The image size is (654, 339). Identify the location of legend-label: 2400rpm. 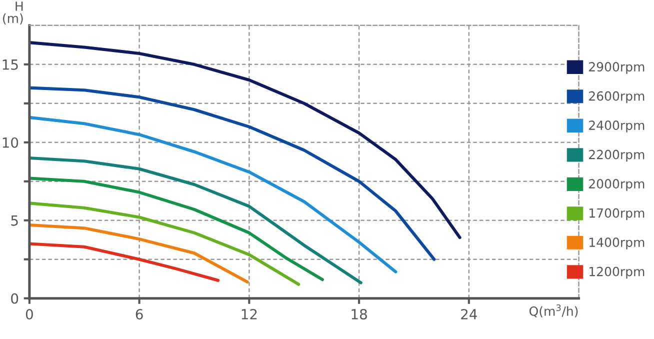
(616, 126).